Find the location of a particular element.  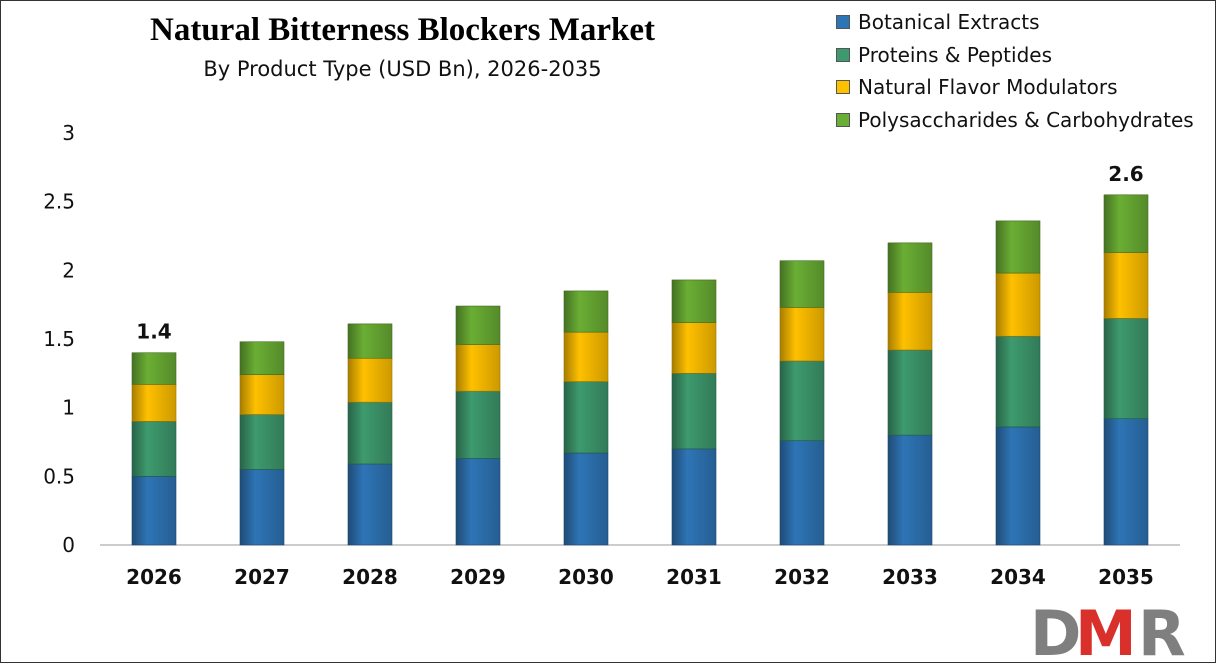

legend-label: Proteins & Peptides is located at coordinates (955, 54).